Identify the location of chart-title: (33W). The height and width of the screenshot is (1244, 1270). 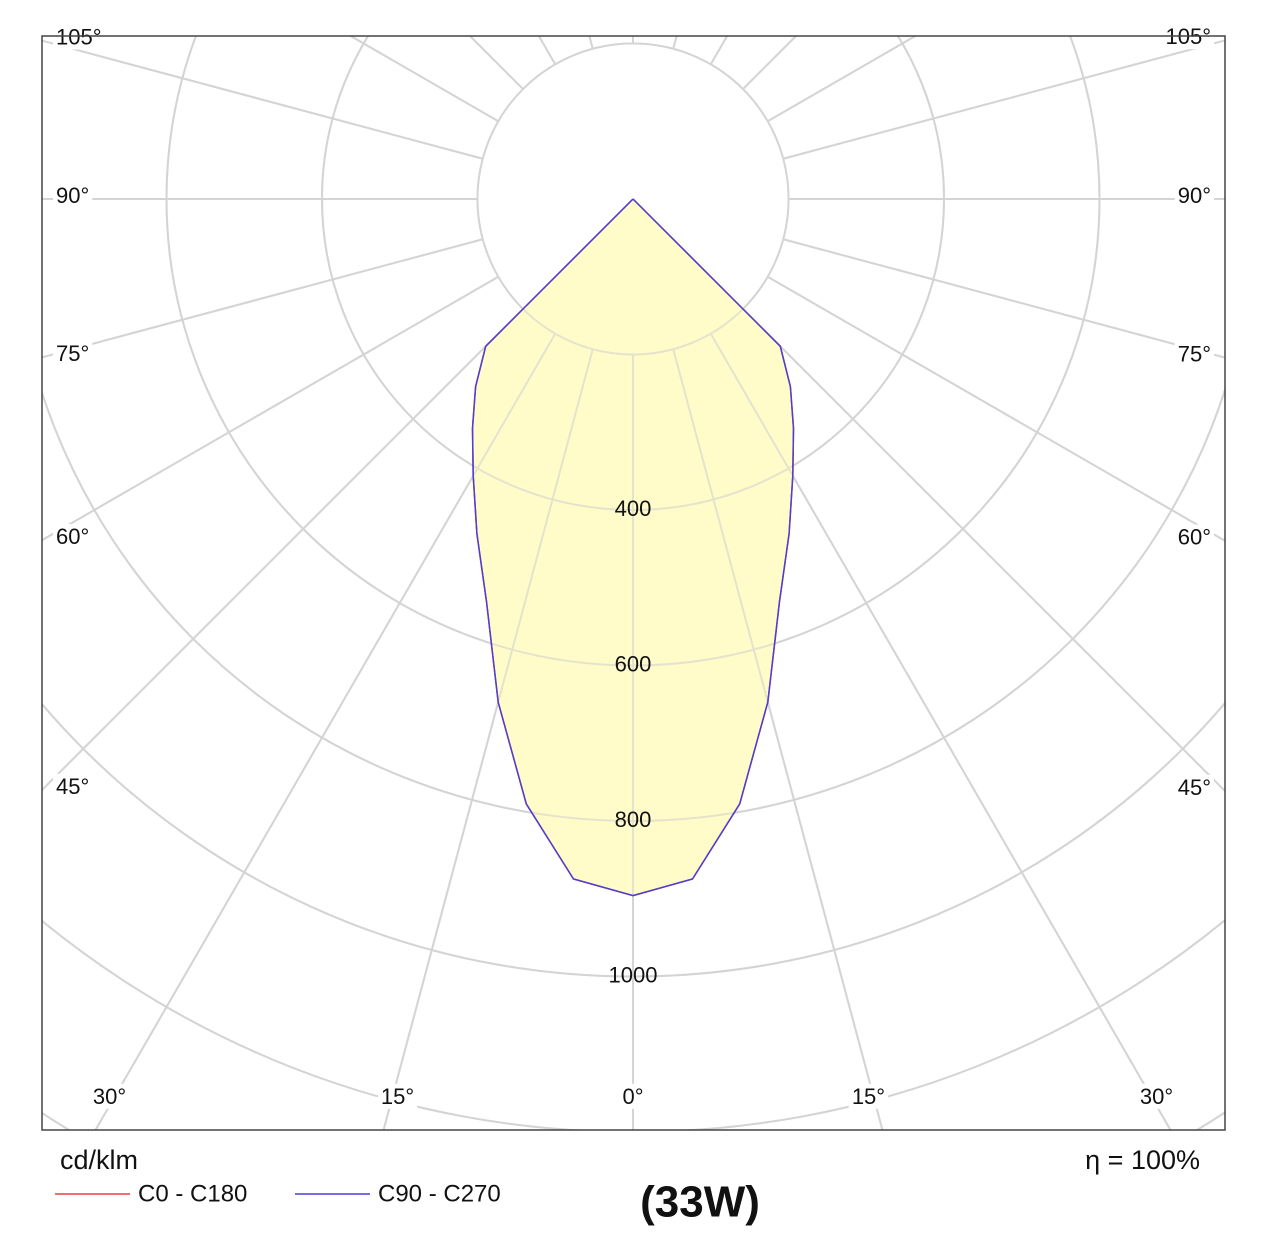
(700, 1202).